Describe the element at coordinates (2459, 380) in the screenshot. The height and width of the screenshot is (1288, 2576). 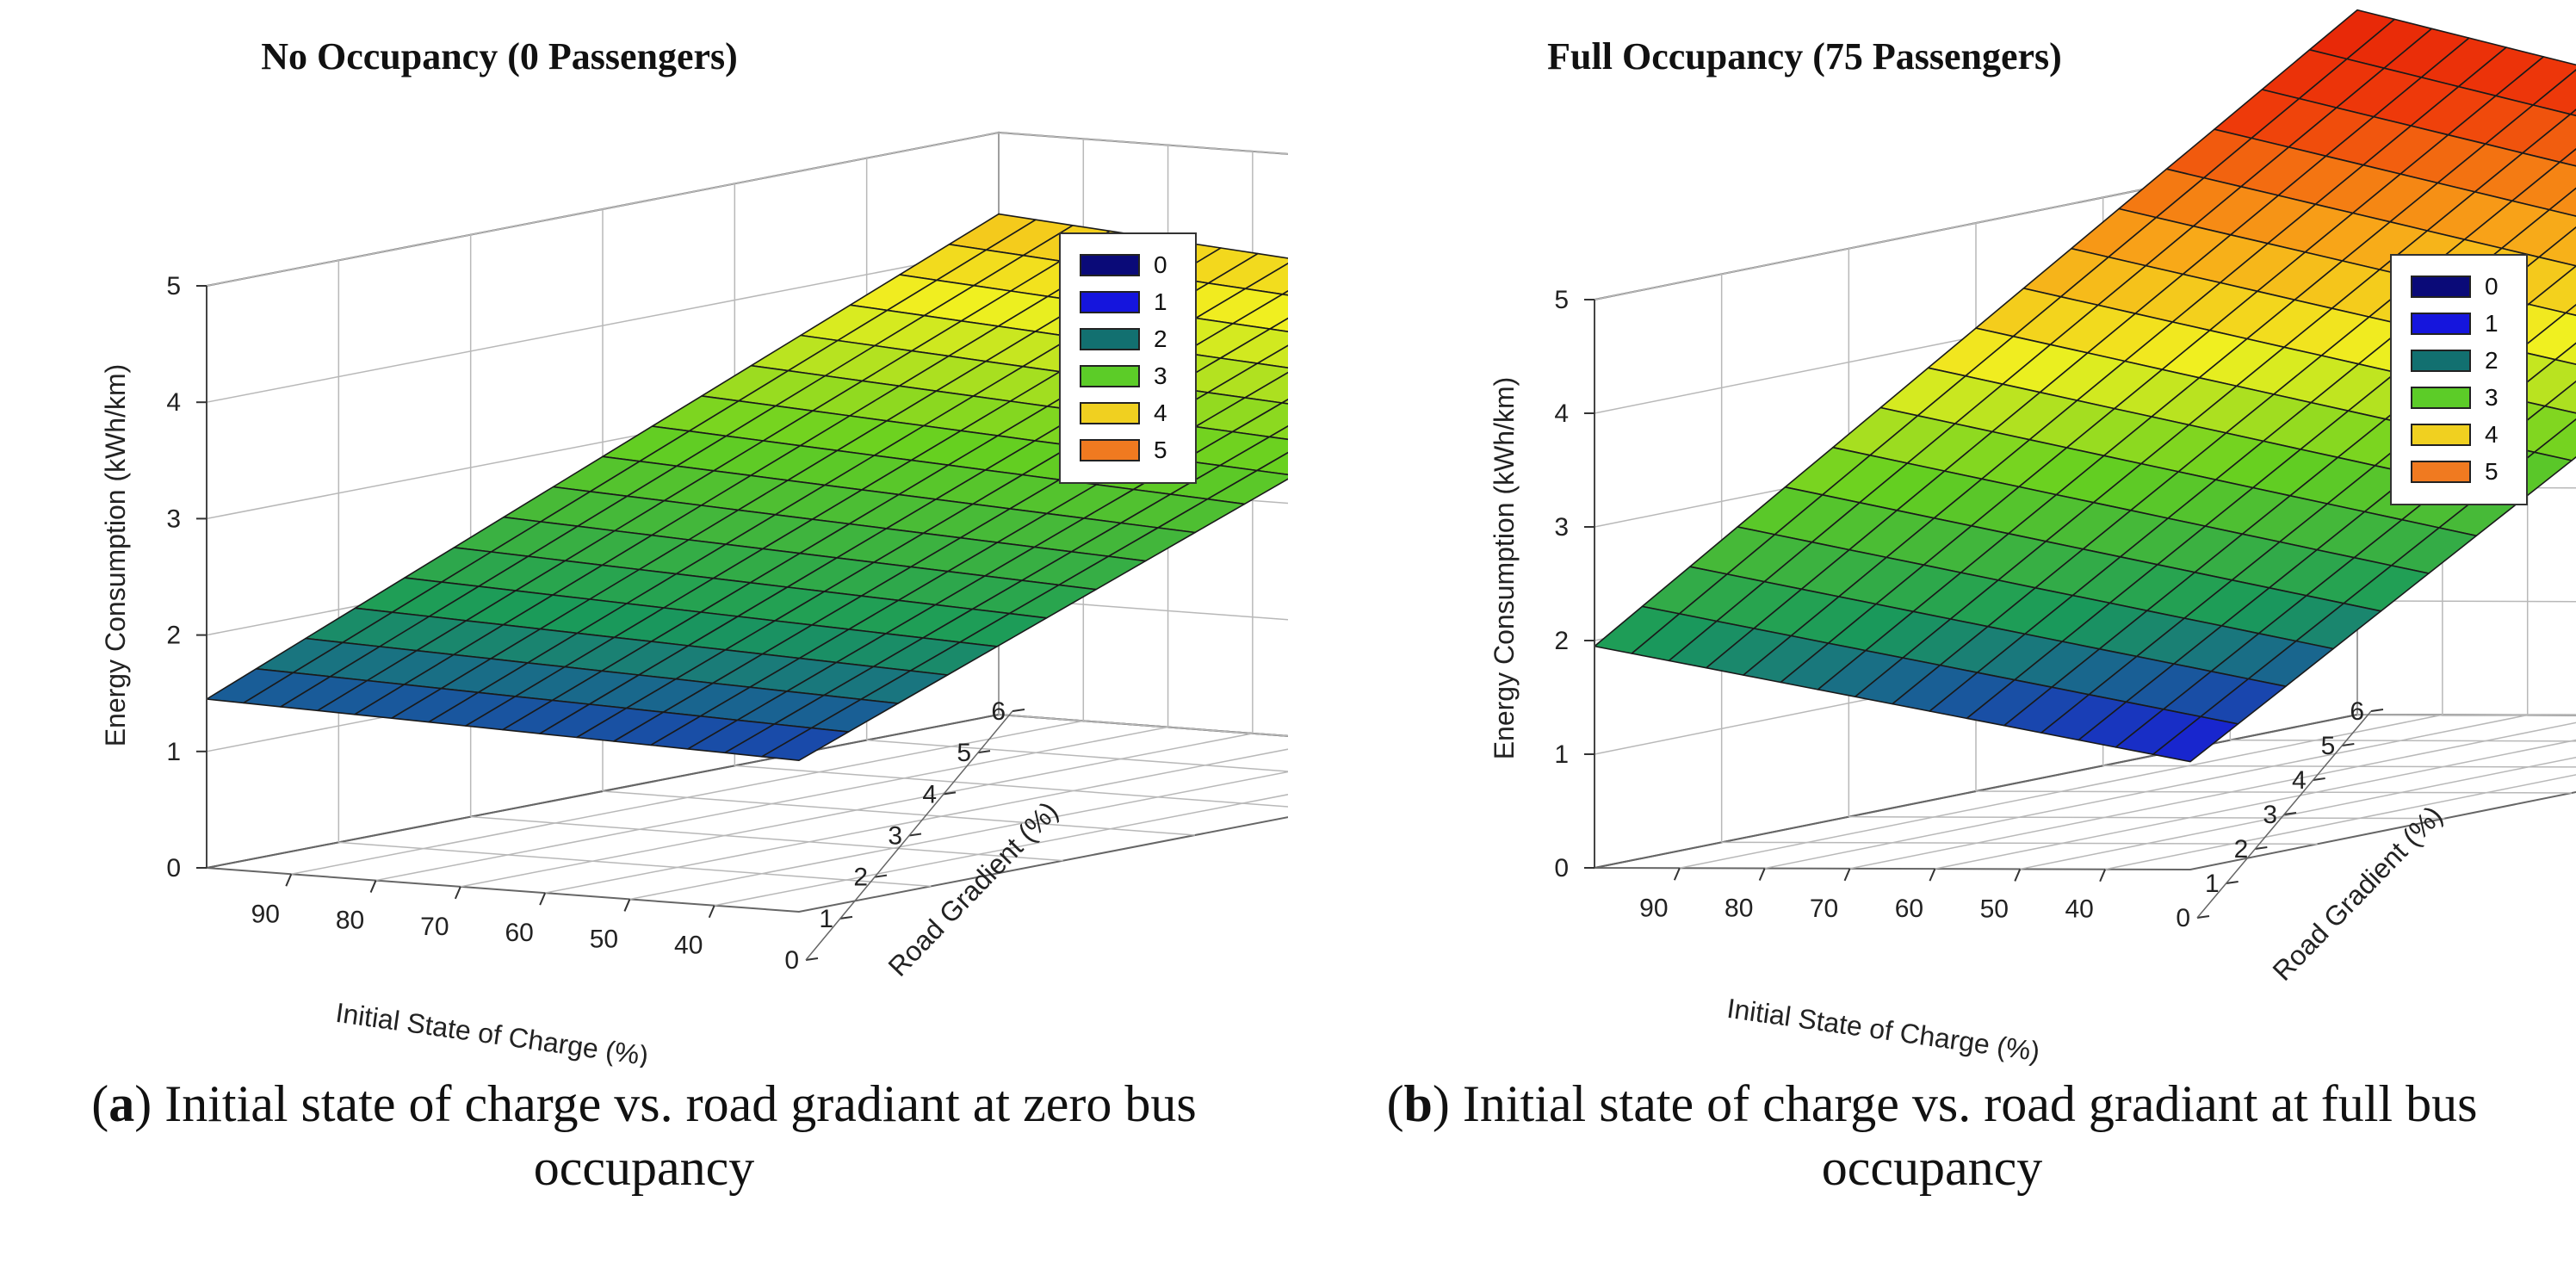
I see `legend-b: 0 1 2 3 4 5` at that location.